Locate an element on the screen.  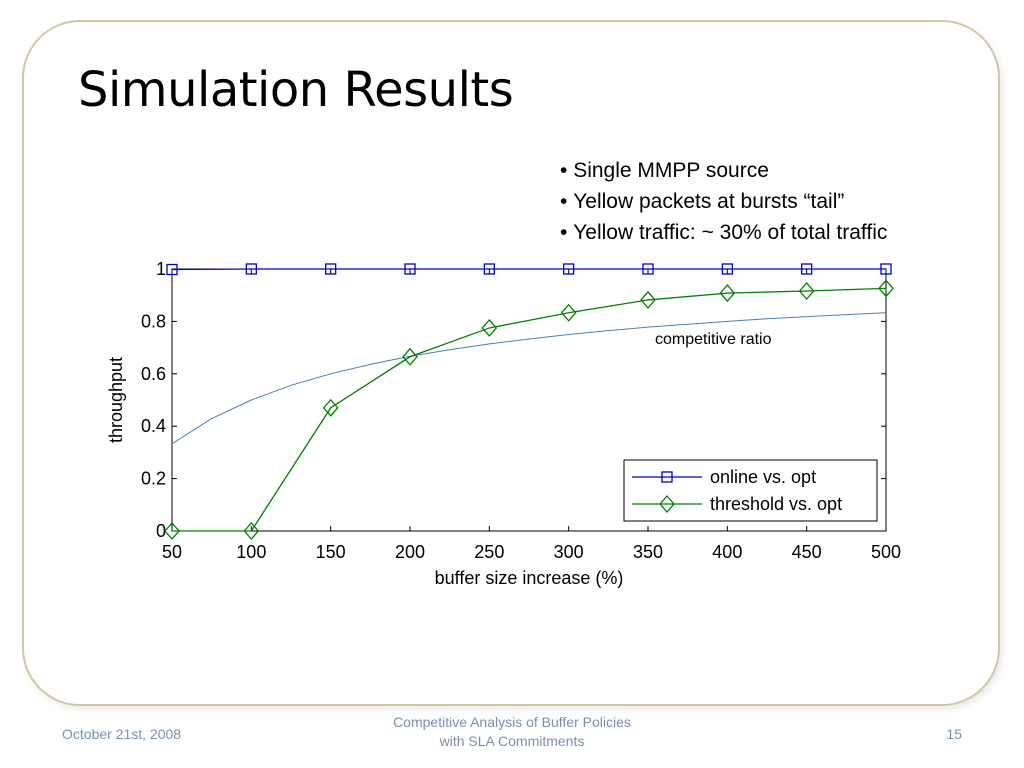
bullet-item: Yellow packets at bursts “tail” is located at coordinates (723, 201).